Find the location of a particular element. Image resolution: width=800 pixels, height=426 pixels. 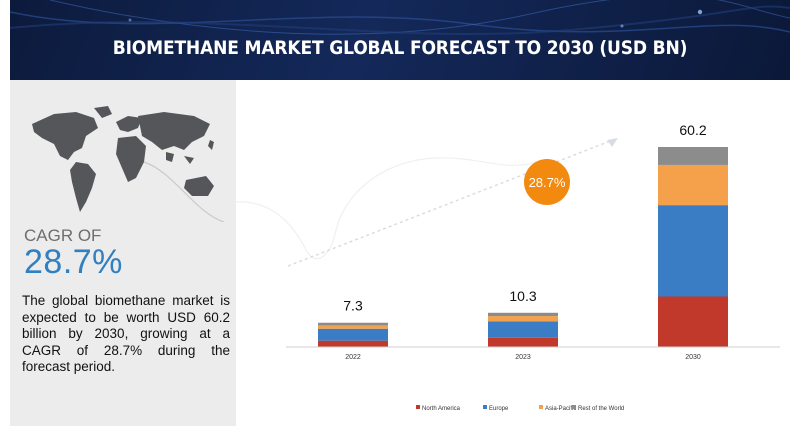

legend-label: North America is located at coordinates (441, 409).